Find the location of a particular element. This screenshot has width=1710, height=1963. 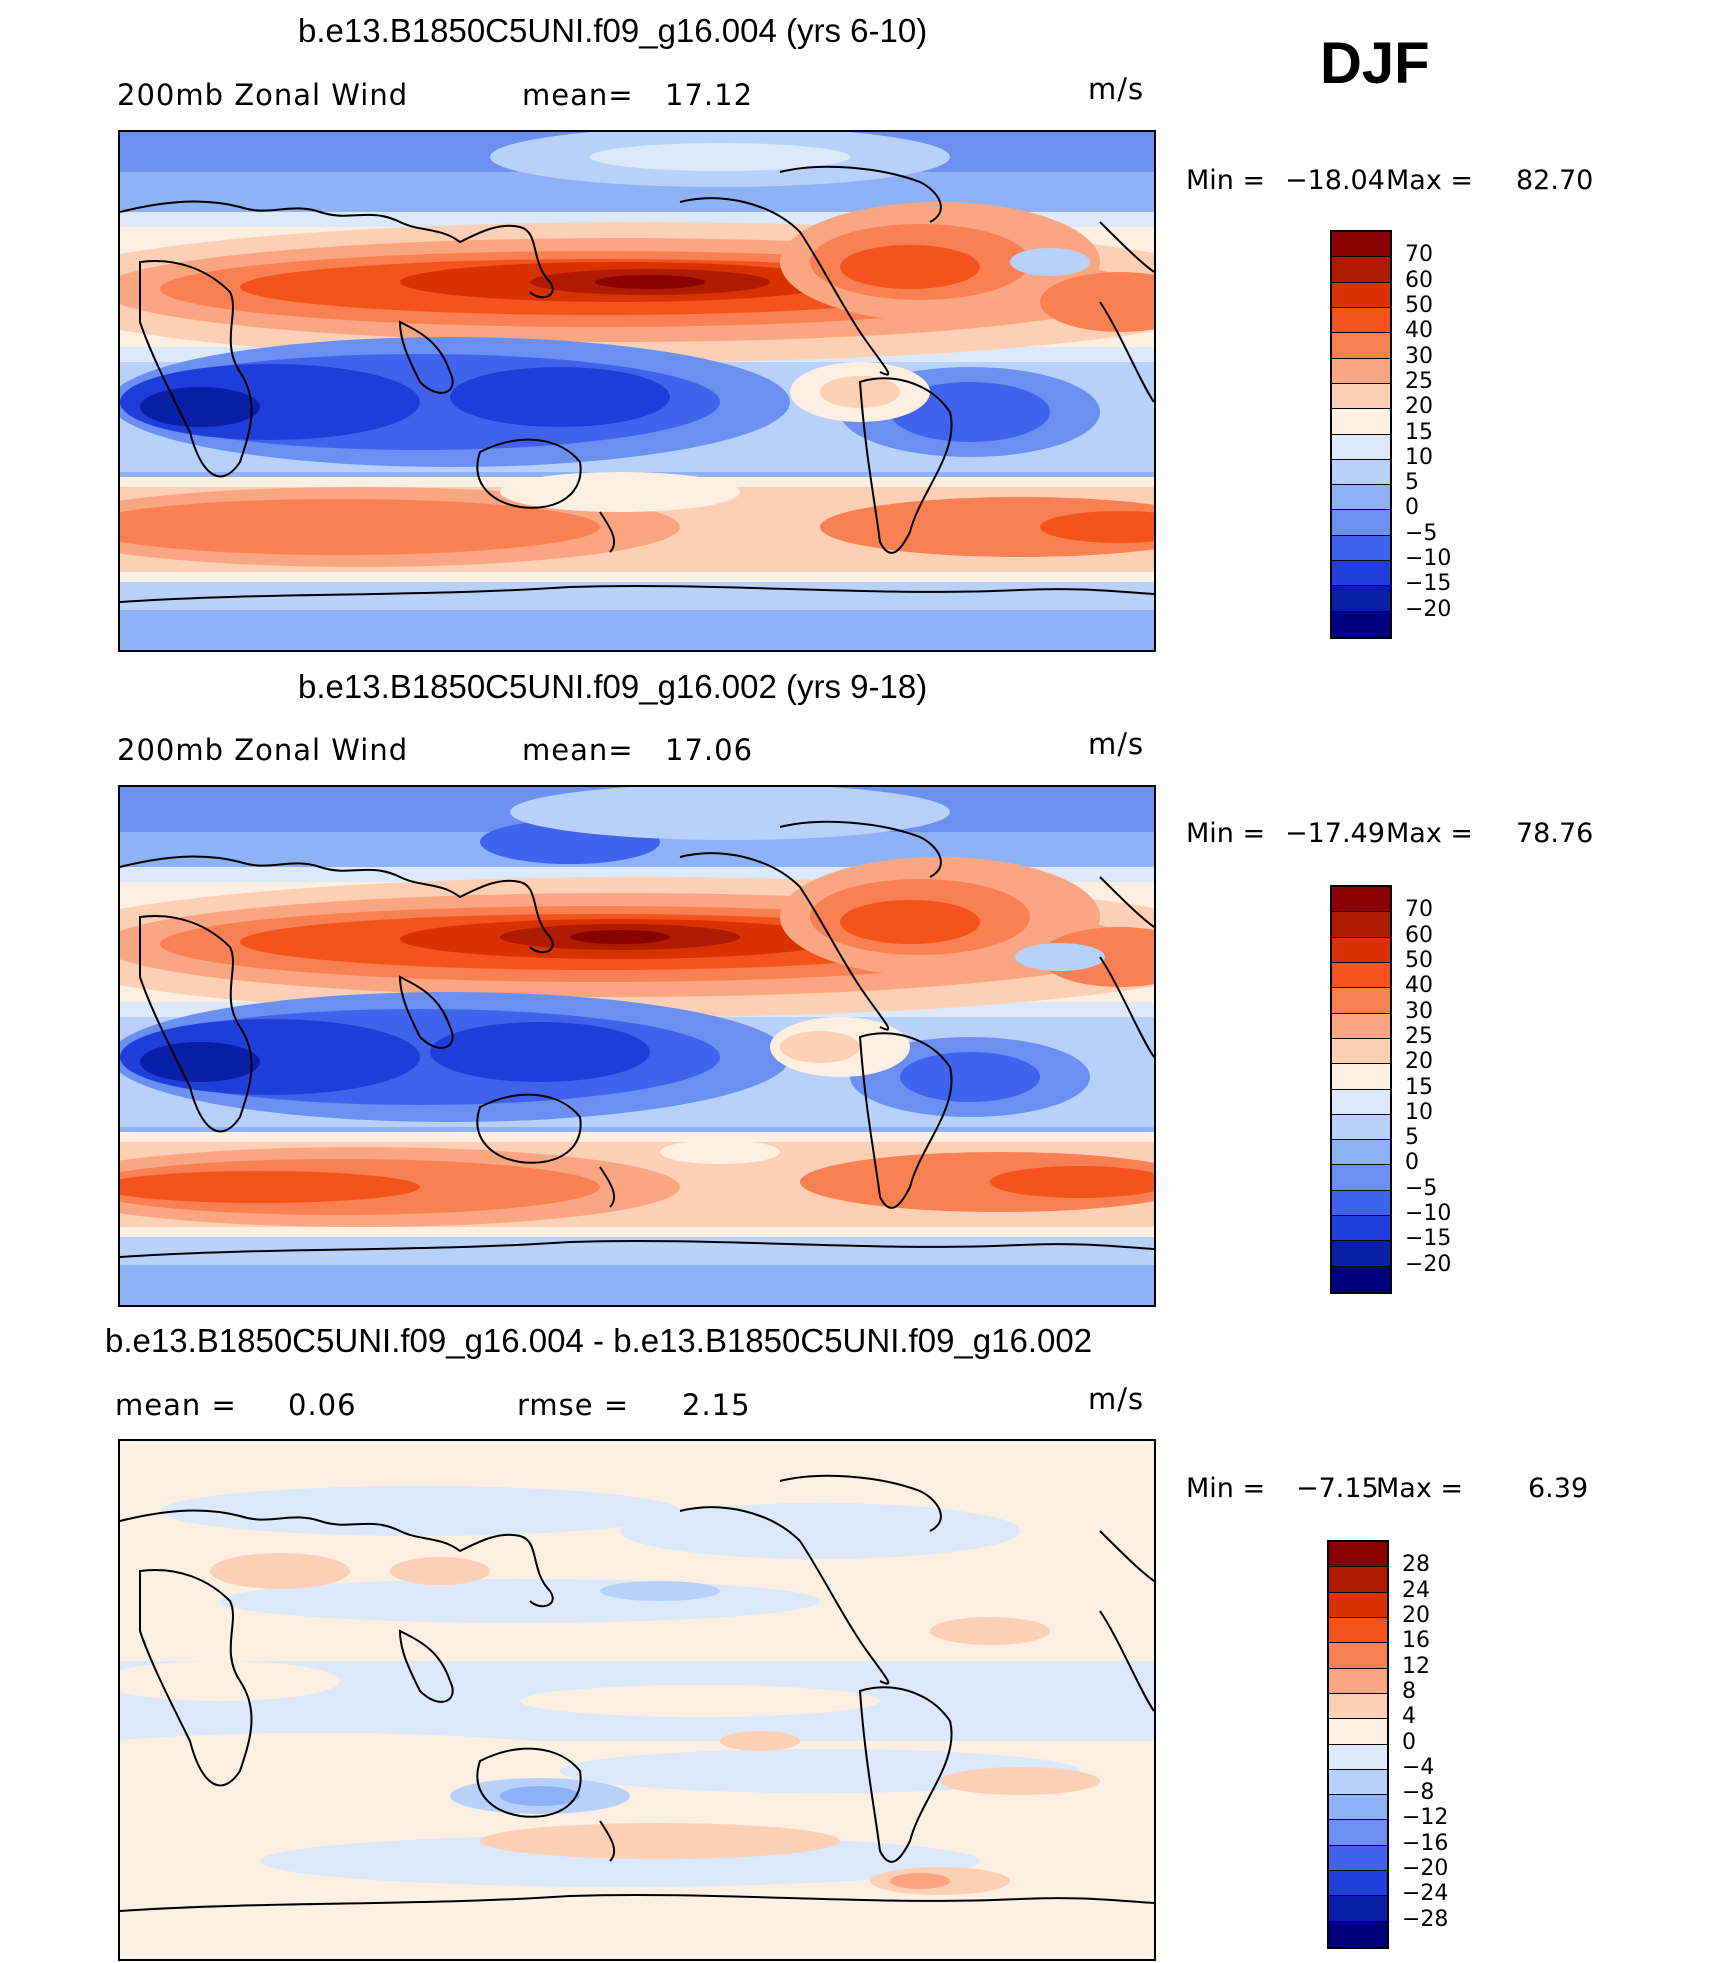

panel1-max-label: Max = is located at coordinates (1430, 180).